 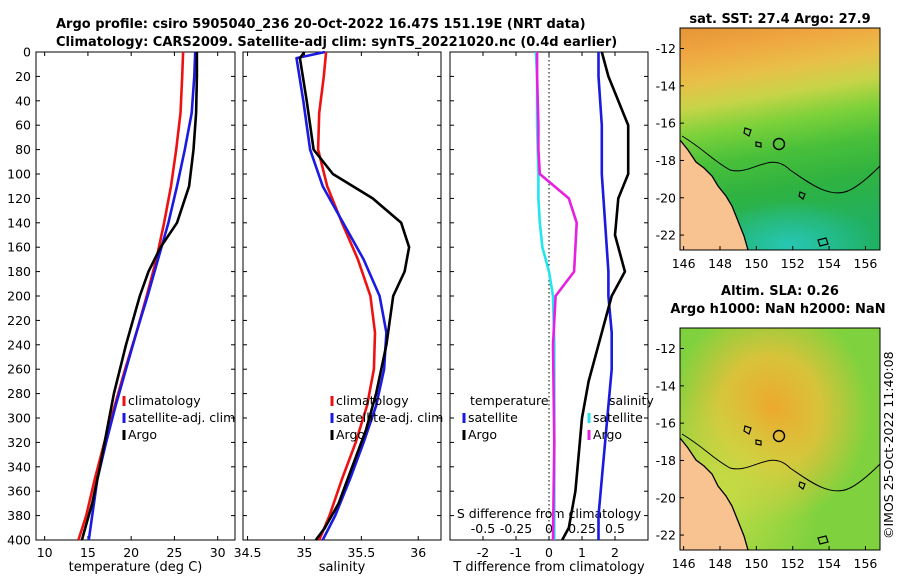 What do you see at coordinates (248, 552) in the screenshot?
I see `x-tick-label: 34.5` at bounding box center [248, 552].